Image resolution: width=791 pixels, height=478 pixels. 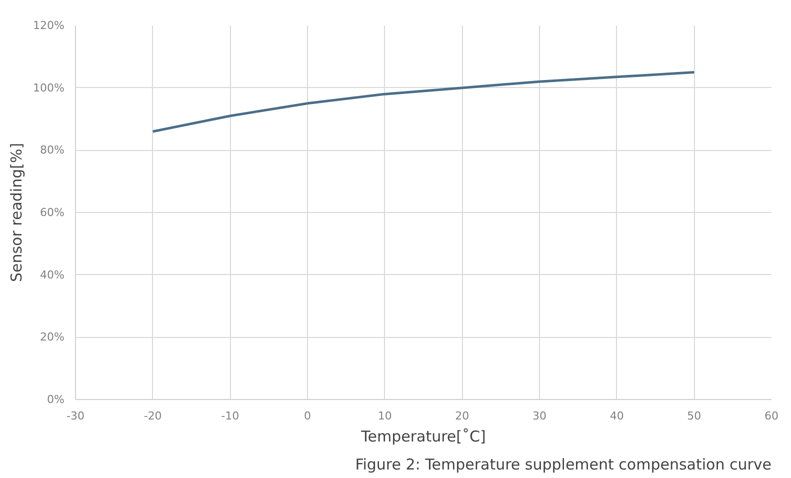 I want to click on x-tick-label: -20, so click(x=153, y=416).